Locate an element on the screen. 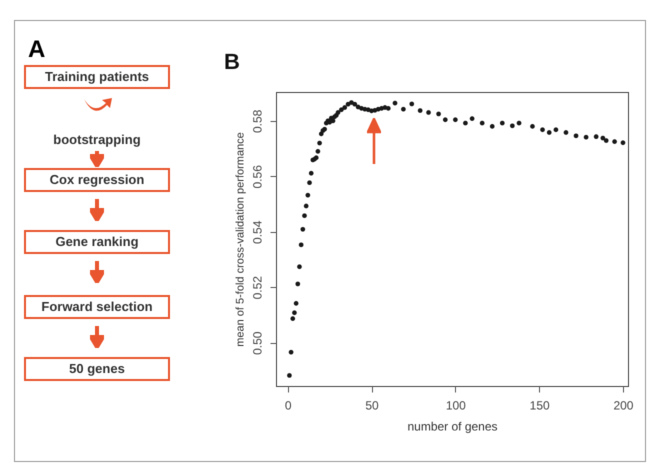 The height and width of the screenshot is (473, 660). x-tick-label: 200 is located at coordinates (623, 405).